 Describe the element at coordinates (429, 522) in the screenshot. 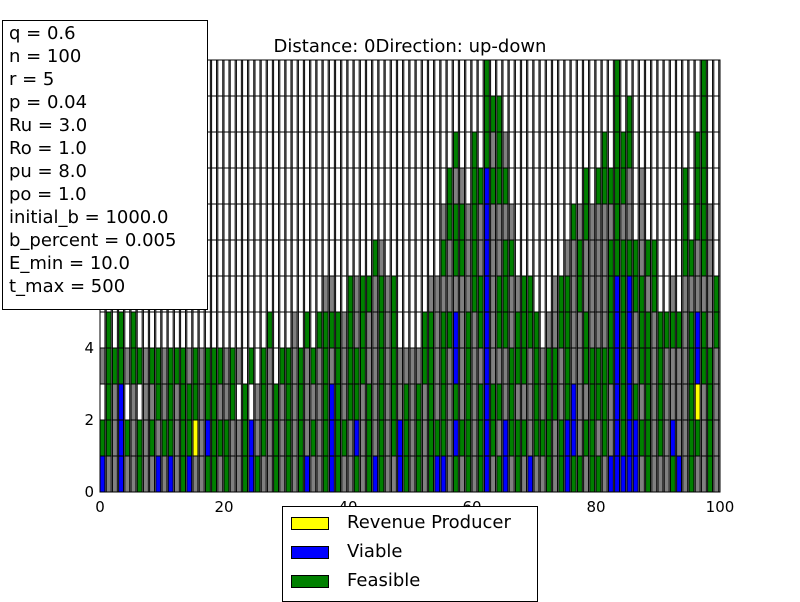

I see `legend-label-revenue-producer: Revenue Producer` at that location.